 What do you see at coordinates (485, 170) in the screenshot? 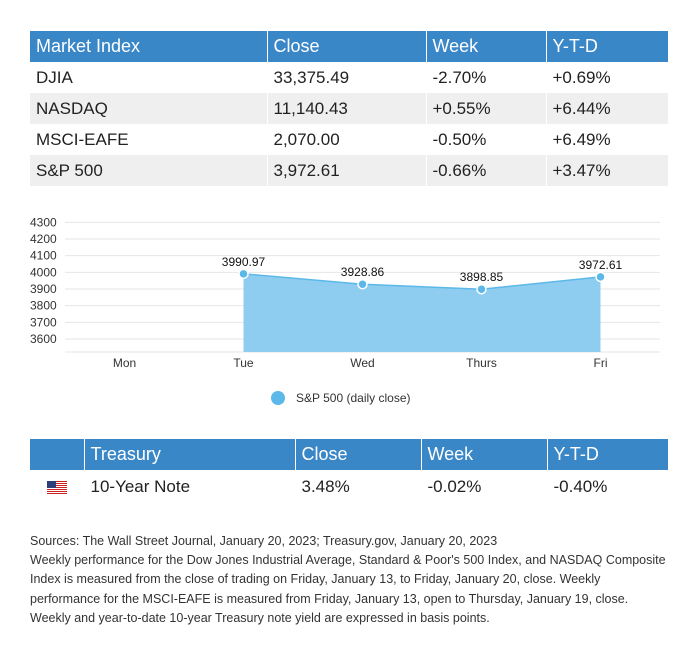
I see `index-week: -0.66%` at bounding box center [485, 170].